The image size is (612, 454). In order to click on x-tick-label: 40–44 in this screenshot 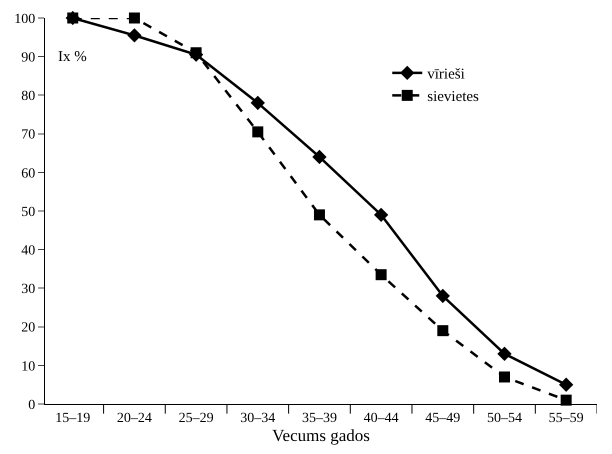, I will do `click(381, 418)`.